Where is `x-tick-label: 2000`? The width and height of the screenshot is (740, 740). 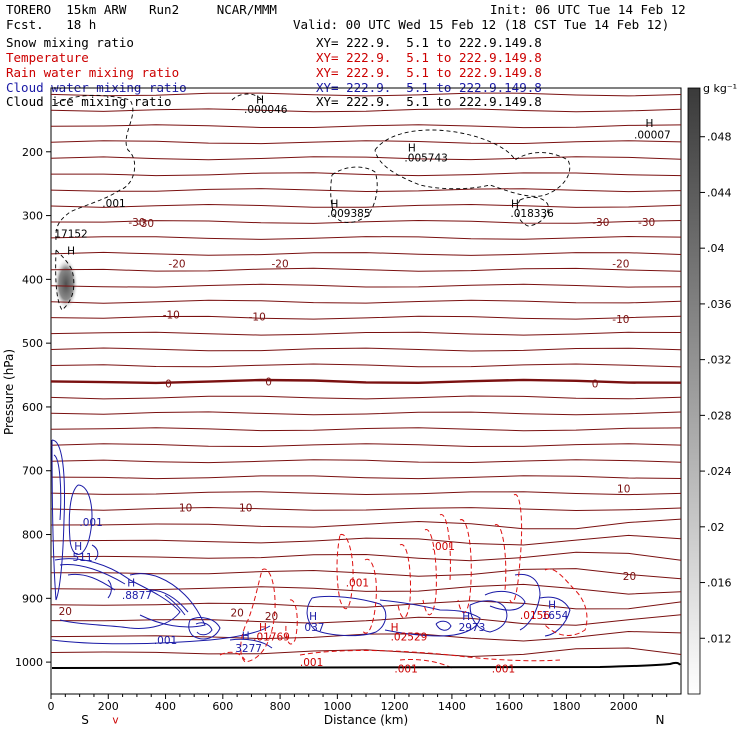 x-tick-label: 2000 is located at coordinates (624, 706).